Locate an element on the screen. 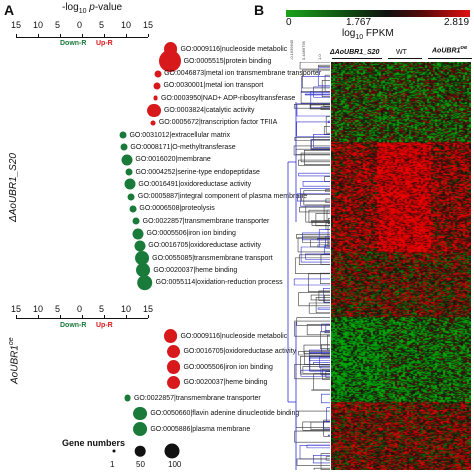 This screenshot has width=474, height=474. tiny-label-1: -0.1639645 is located at coordinates (291, 49).